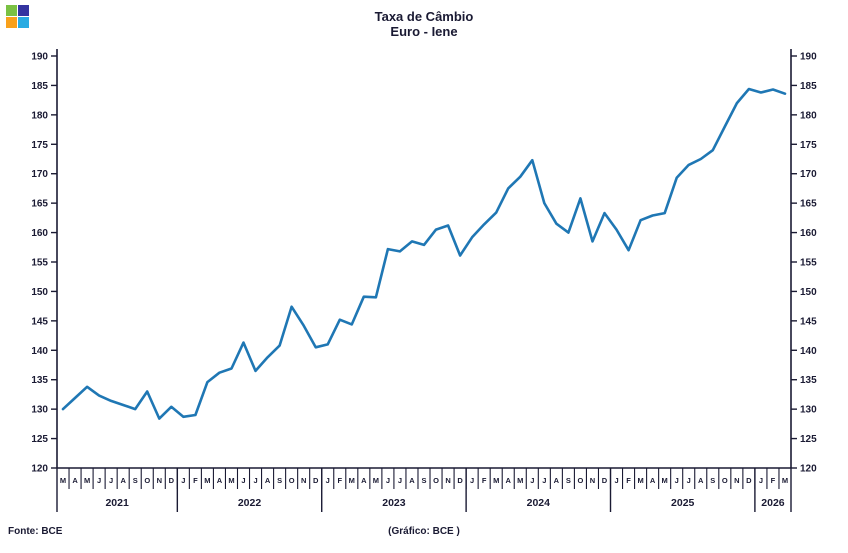 Image resolution: width=848 pixels, height=553 pixels. I want to click on year-label: 2025, so click(683, 503).